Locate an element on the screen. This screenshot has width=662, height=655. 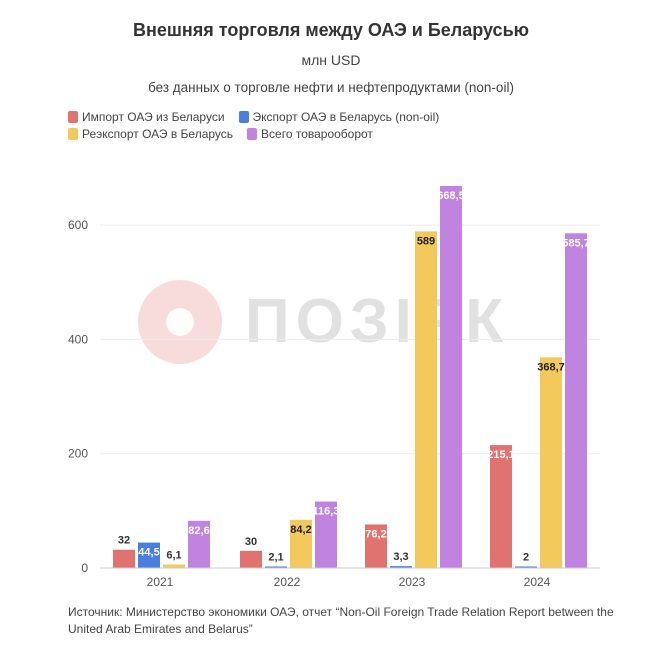
legend-item-export: Экспорт ОАЭ в Беларусь (non-oil) is located at coordinates (339, 117).